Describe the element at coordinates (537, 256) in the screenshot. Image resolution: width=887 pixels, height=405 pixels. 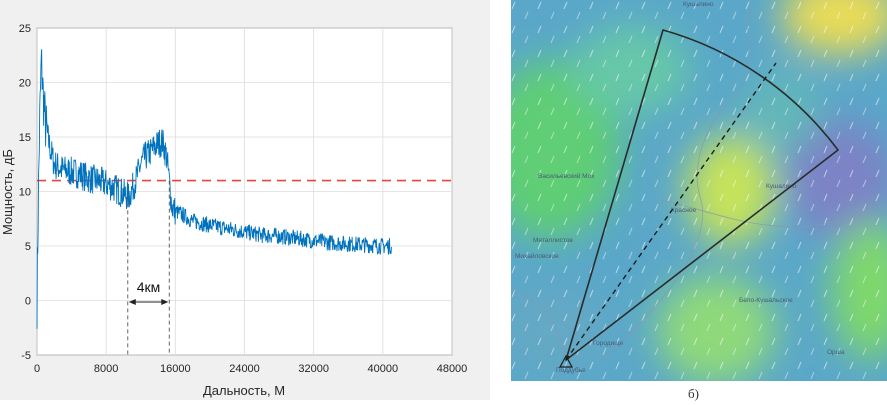
I see `map-label-mikhaylovskoe: Михайловское` at that location.